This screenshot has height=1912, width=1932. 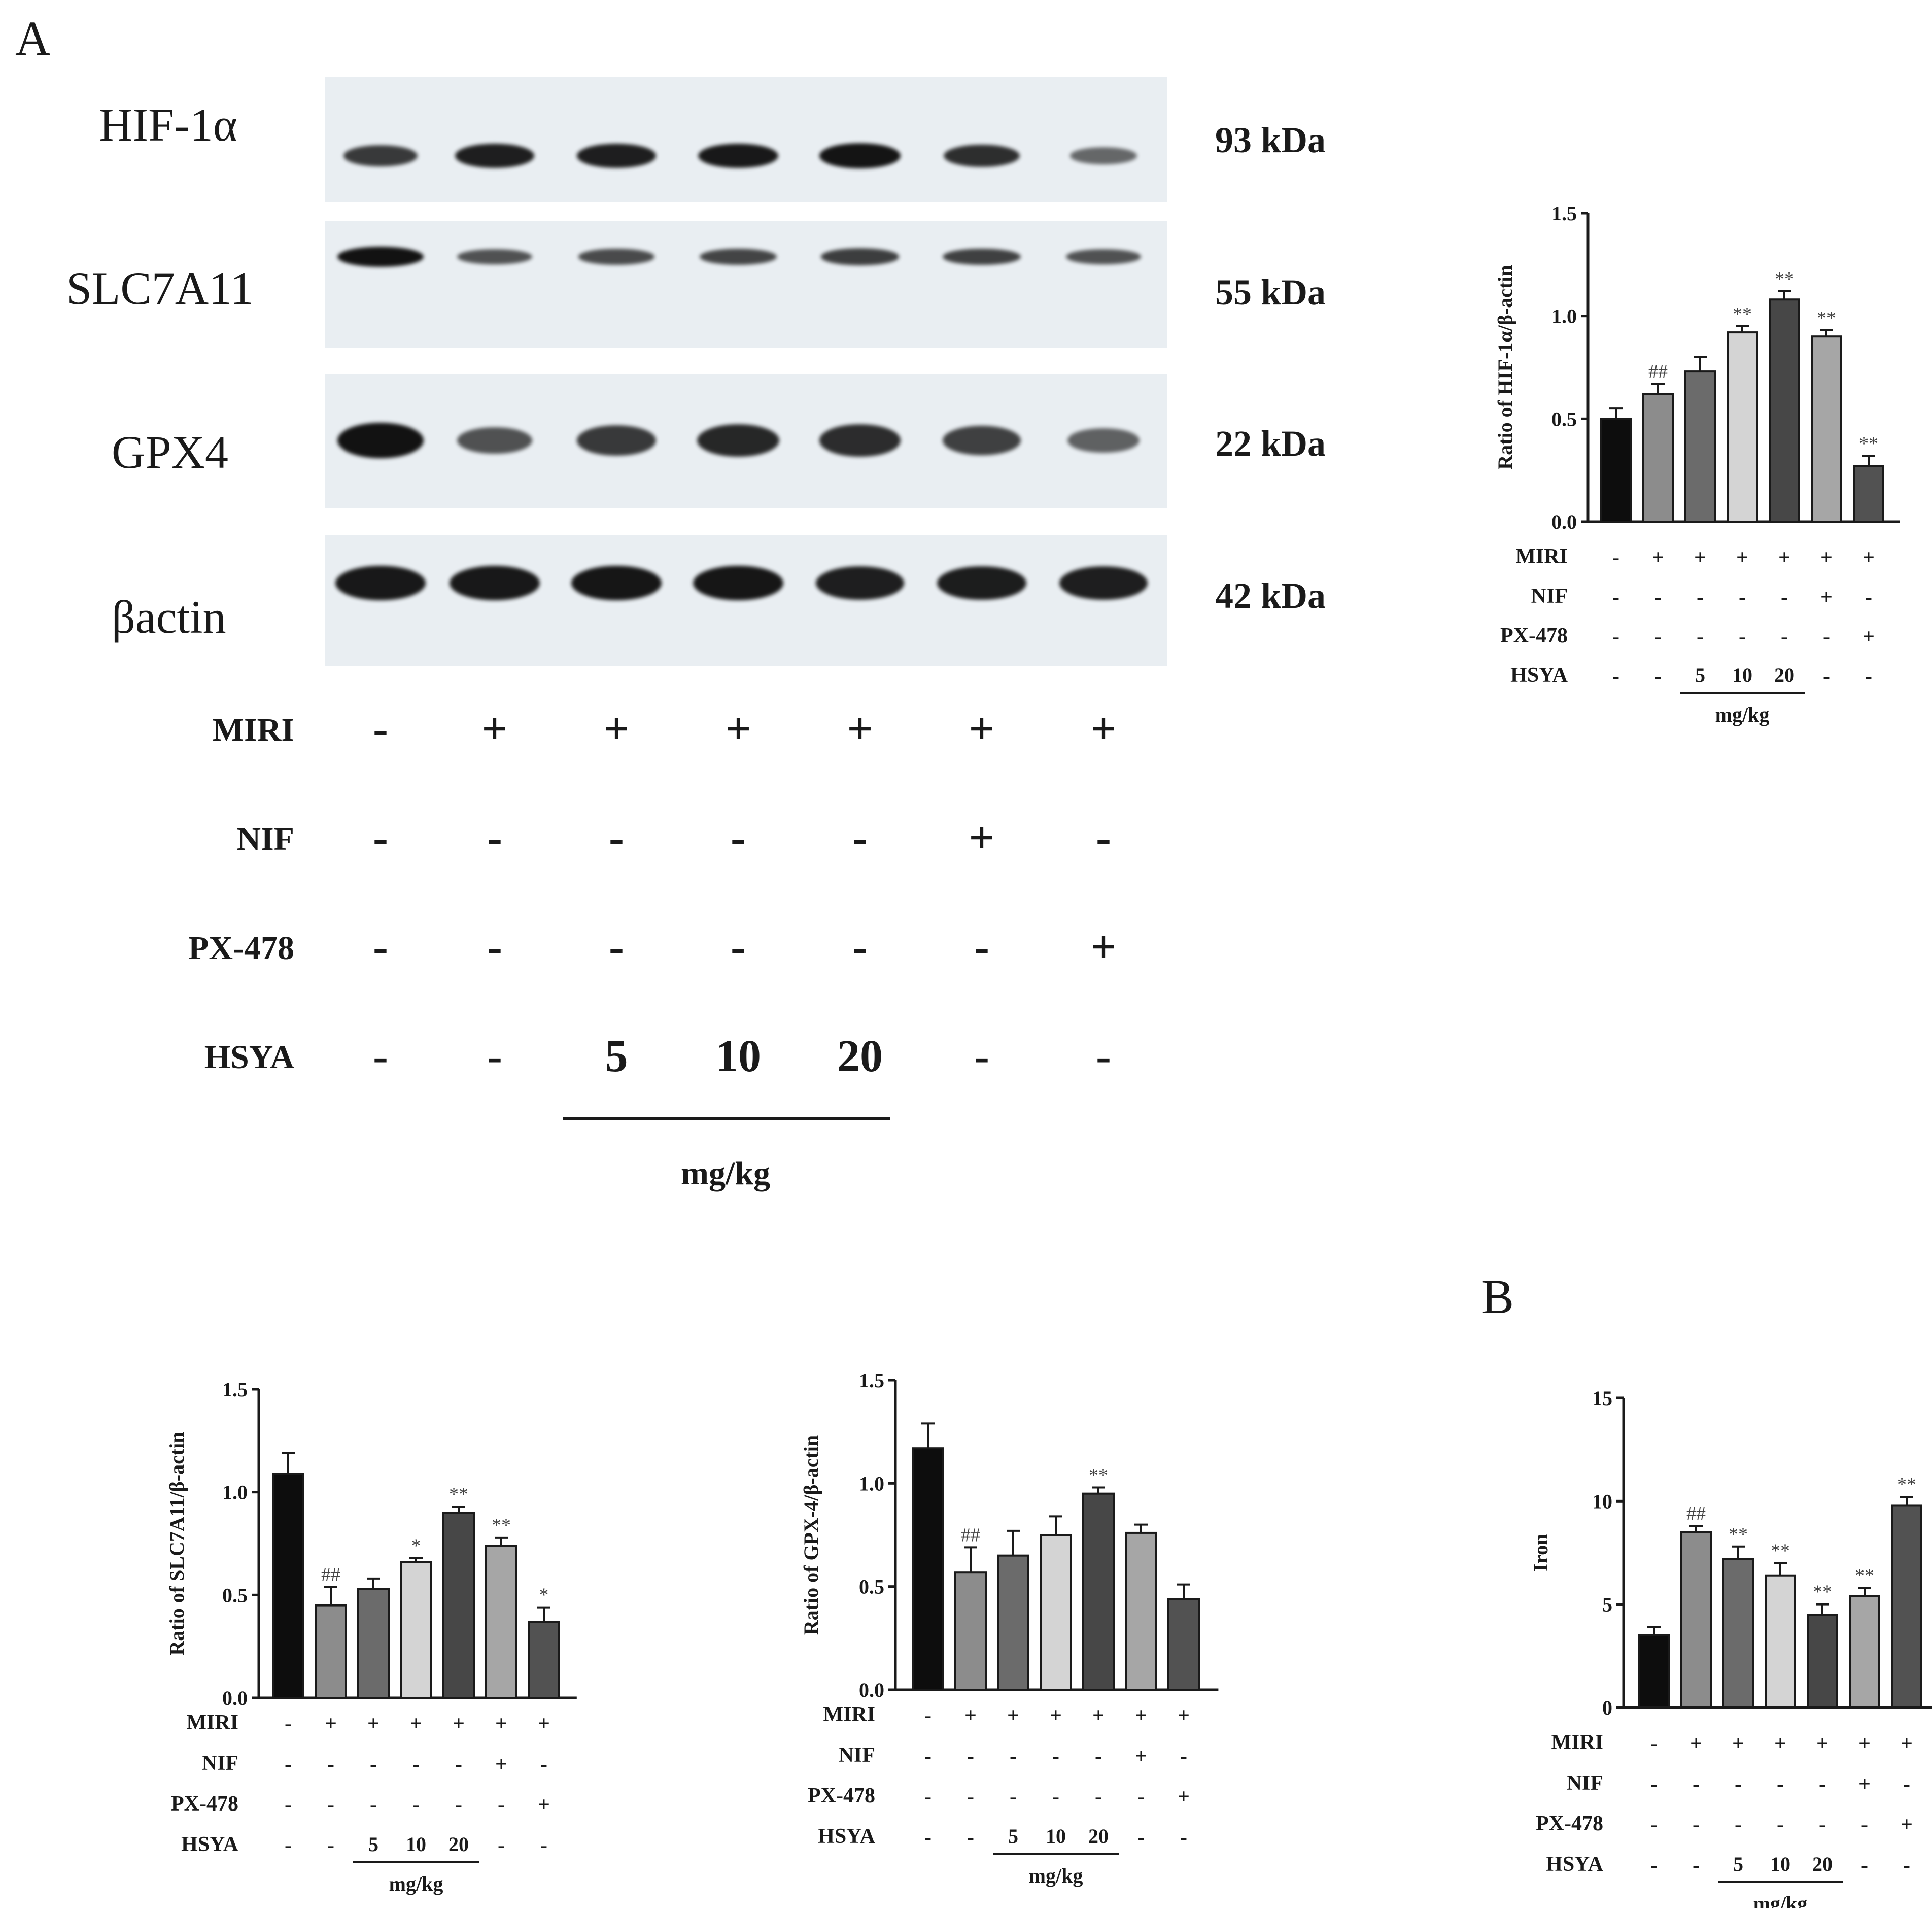 I want to click on y-tick-label: 0.0, so click(x=1564, y=521).